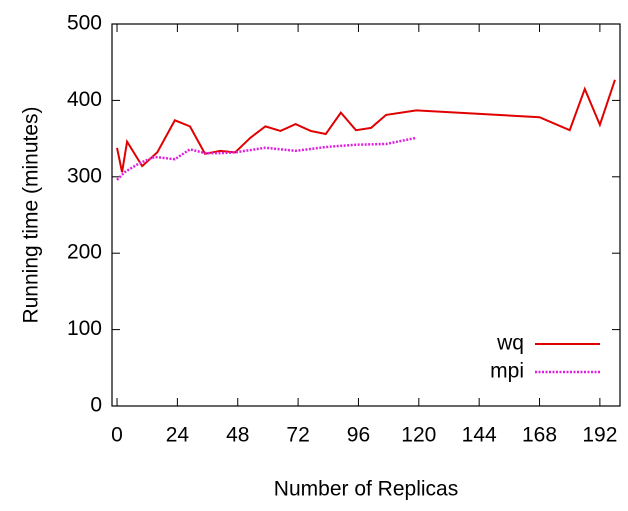 Image resolution: width=628 pixels, height=511 pixels. Describe the element at coordinates (84, 99) in the screenshot. I see `y-tick-label: 400` at that location.